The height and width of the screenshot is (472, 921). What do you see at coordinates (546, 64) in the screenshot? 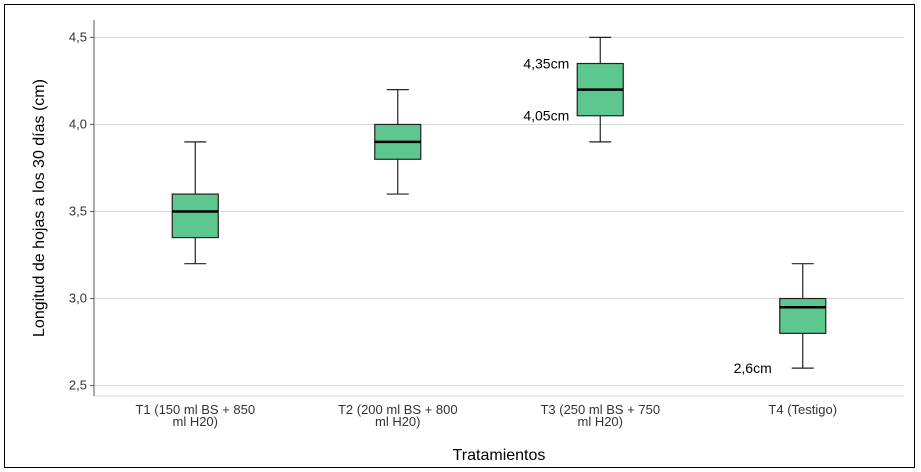
I see `value-annotation: 4,35cm` at bounding box center [546, 64].